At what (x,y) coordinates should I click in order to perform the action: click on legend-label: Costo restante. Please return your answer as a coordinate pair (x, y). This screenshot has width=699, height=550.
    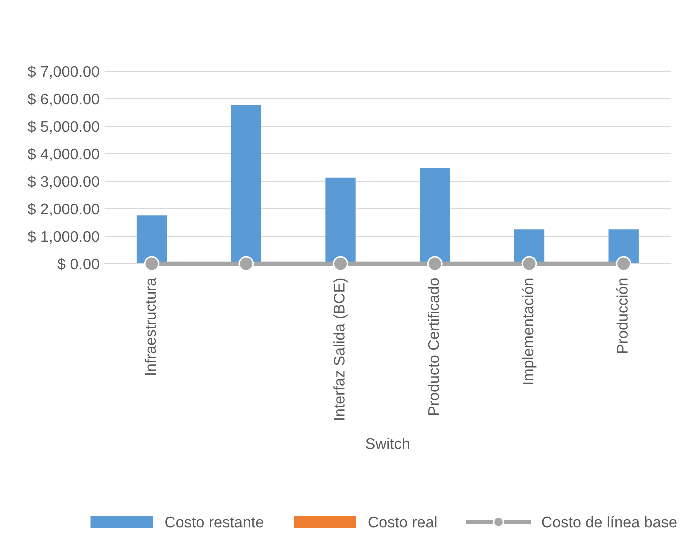
    Looking at the image, I should click on (215, 522).